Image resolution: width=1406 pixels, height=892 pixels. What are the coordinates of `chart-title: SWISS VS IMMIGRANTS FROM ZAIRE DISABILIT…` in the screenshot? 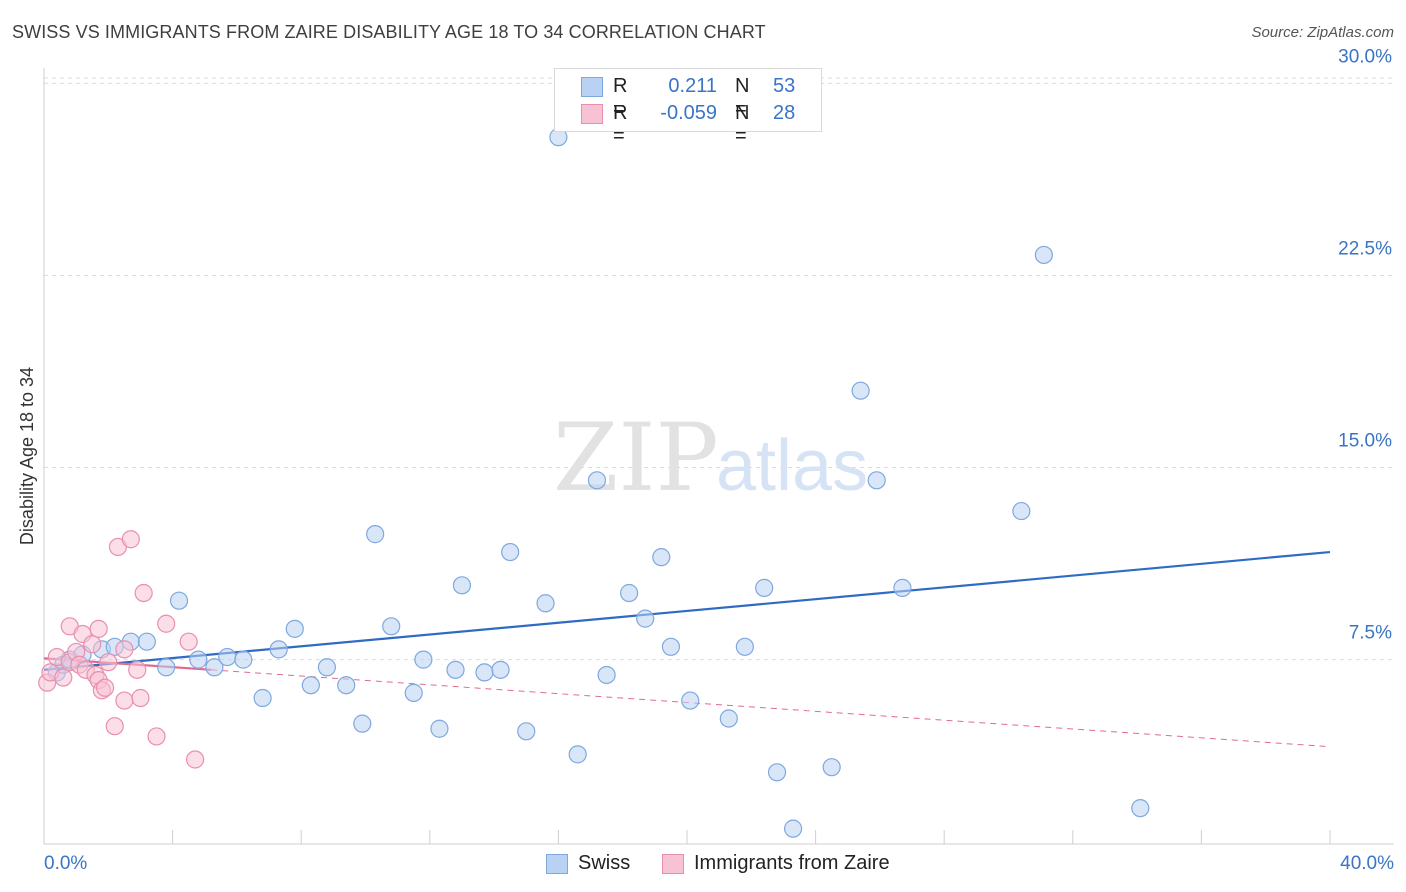 It's located at (389, 32).